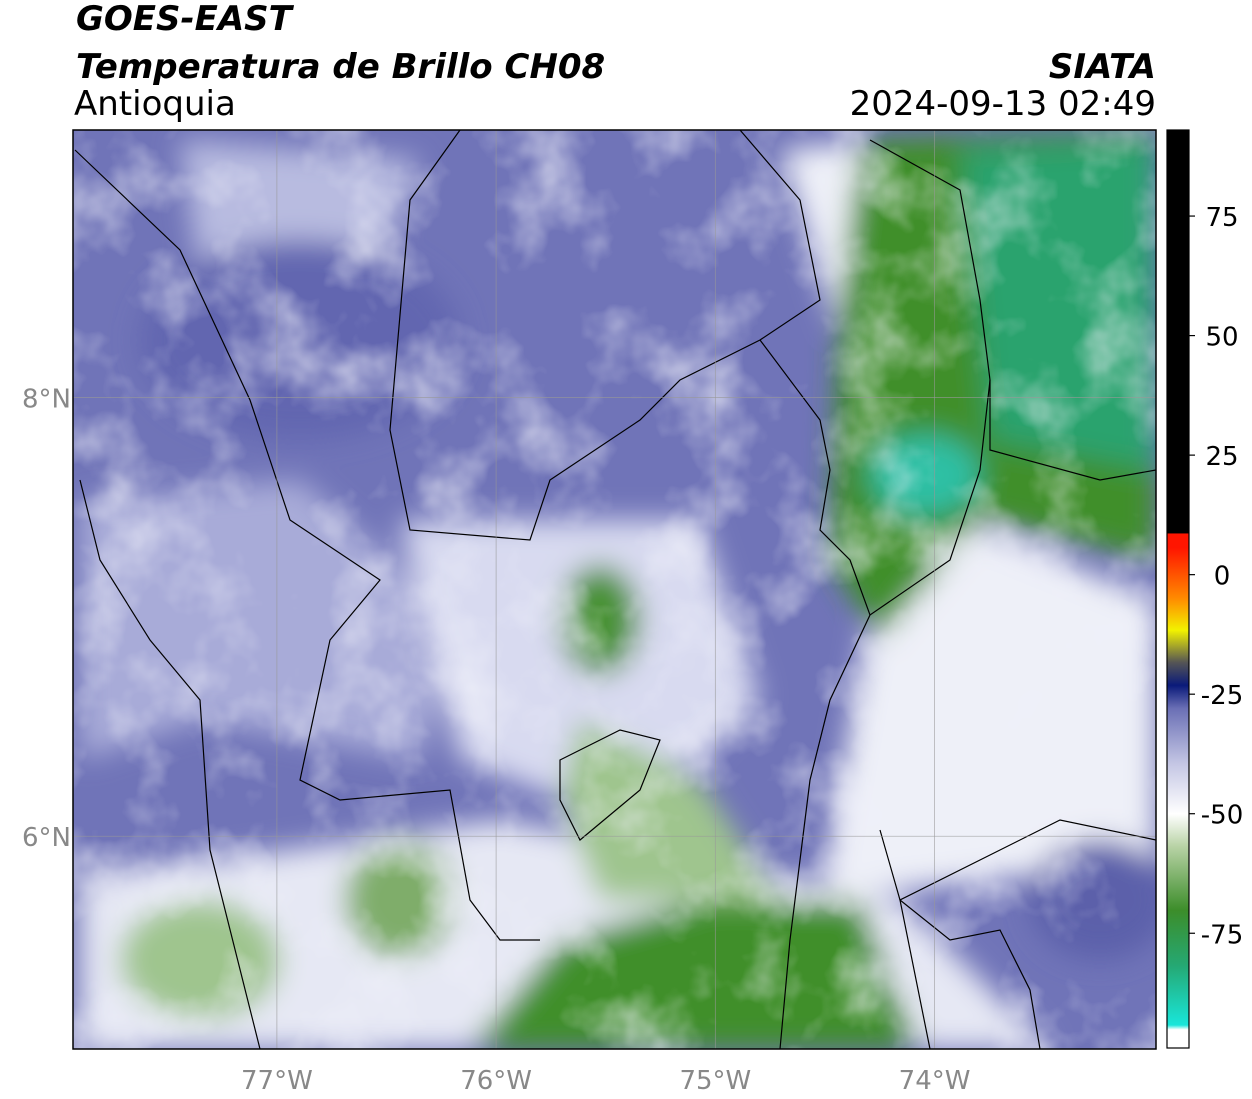 This screenshot has height=1099, width=1252. Describe the element at coordinates (277, 1081) in the screenshot. I see `x-tick-label: 77°W` at that location.